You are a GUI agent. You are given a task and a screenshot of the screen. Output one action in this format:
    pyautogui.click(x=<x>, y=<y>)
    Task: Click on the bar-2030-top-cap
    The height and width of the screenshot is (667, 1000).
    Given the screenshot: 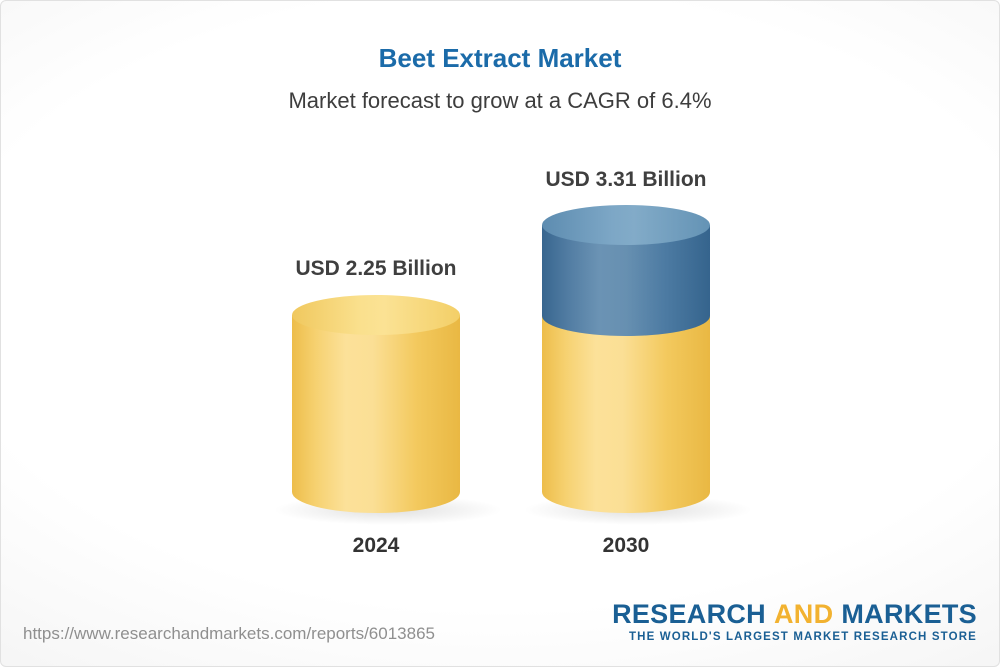 What is the action you would take?
    pyautogui.click(x=626, y=225)
    